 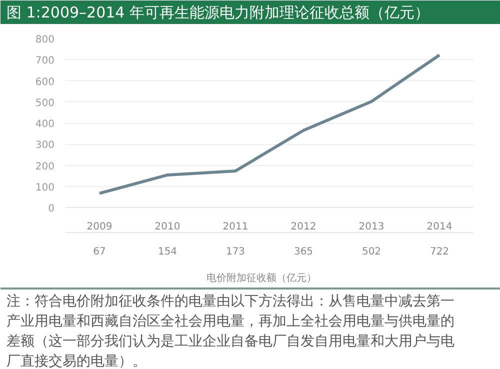 What do you see at coordinates (45, 124) in the screenshot?
I see `y-tick-label: 400` at bounding box center [45, 124].